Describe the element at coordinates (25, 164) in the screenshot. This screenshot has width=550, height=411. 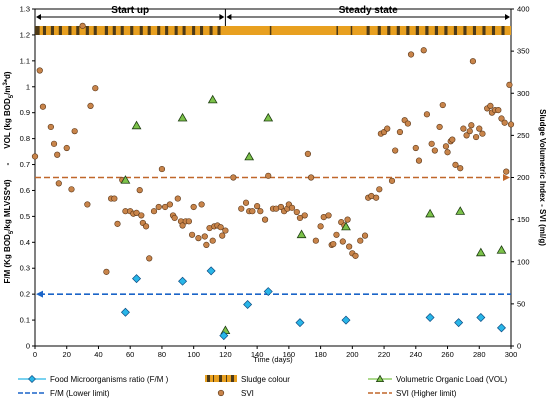
I see `y-left-tick-label: 0.7` at that location.